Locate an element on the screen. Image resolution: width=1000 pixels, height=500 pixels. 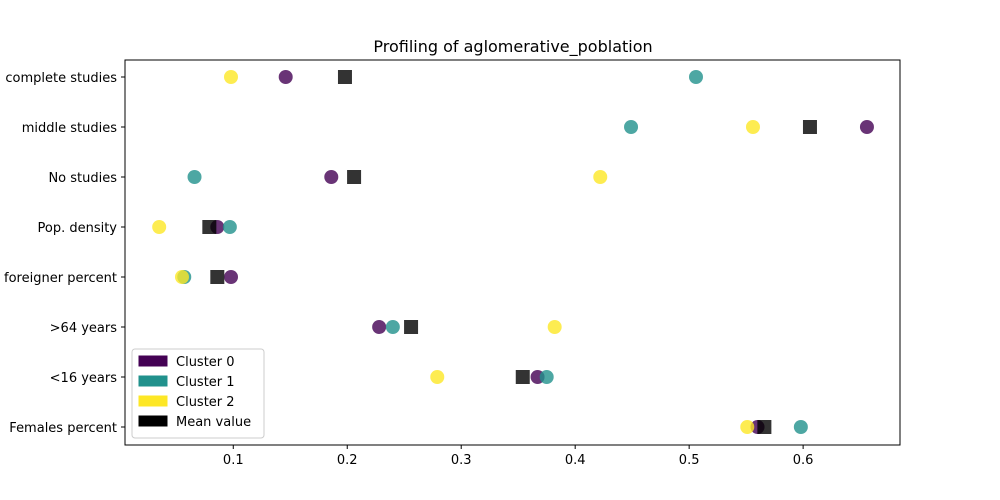
point-cluster-0-middle-studies is located at coordinates (866, 127).